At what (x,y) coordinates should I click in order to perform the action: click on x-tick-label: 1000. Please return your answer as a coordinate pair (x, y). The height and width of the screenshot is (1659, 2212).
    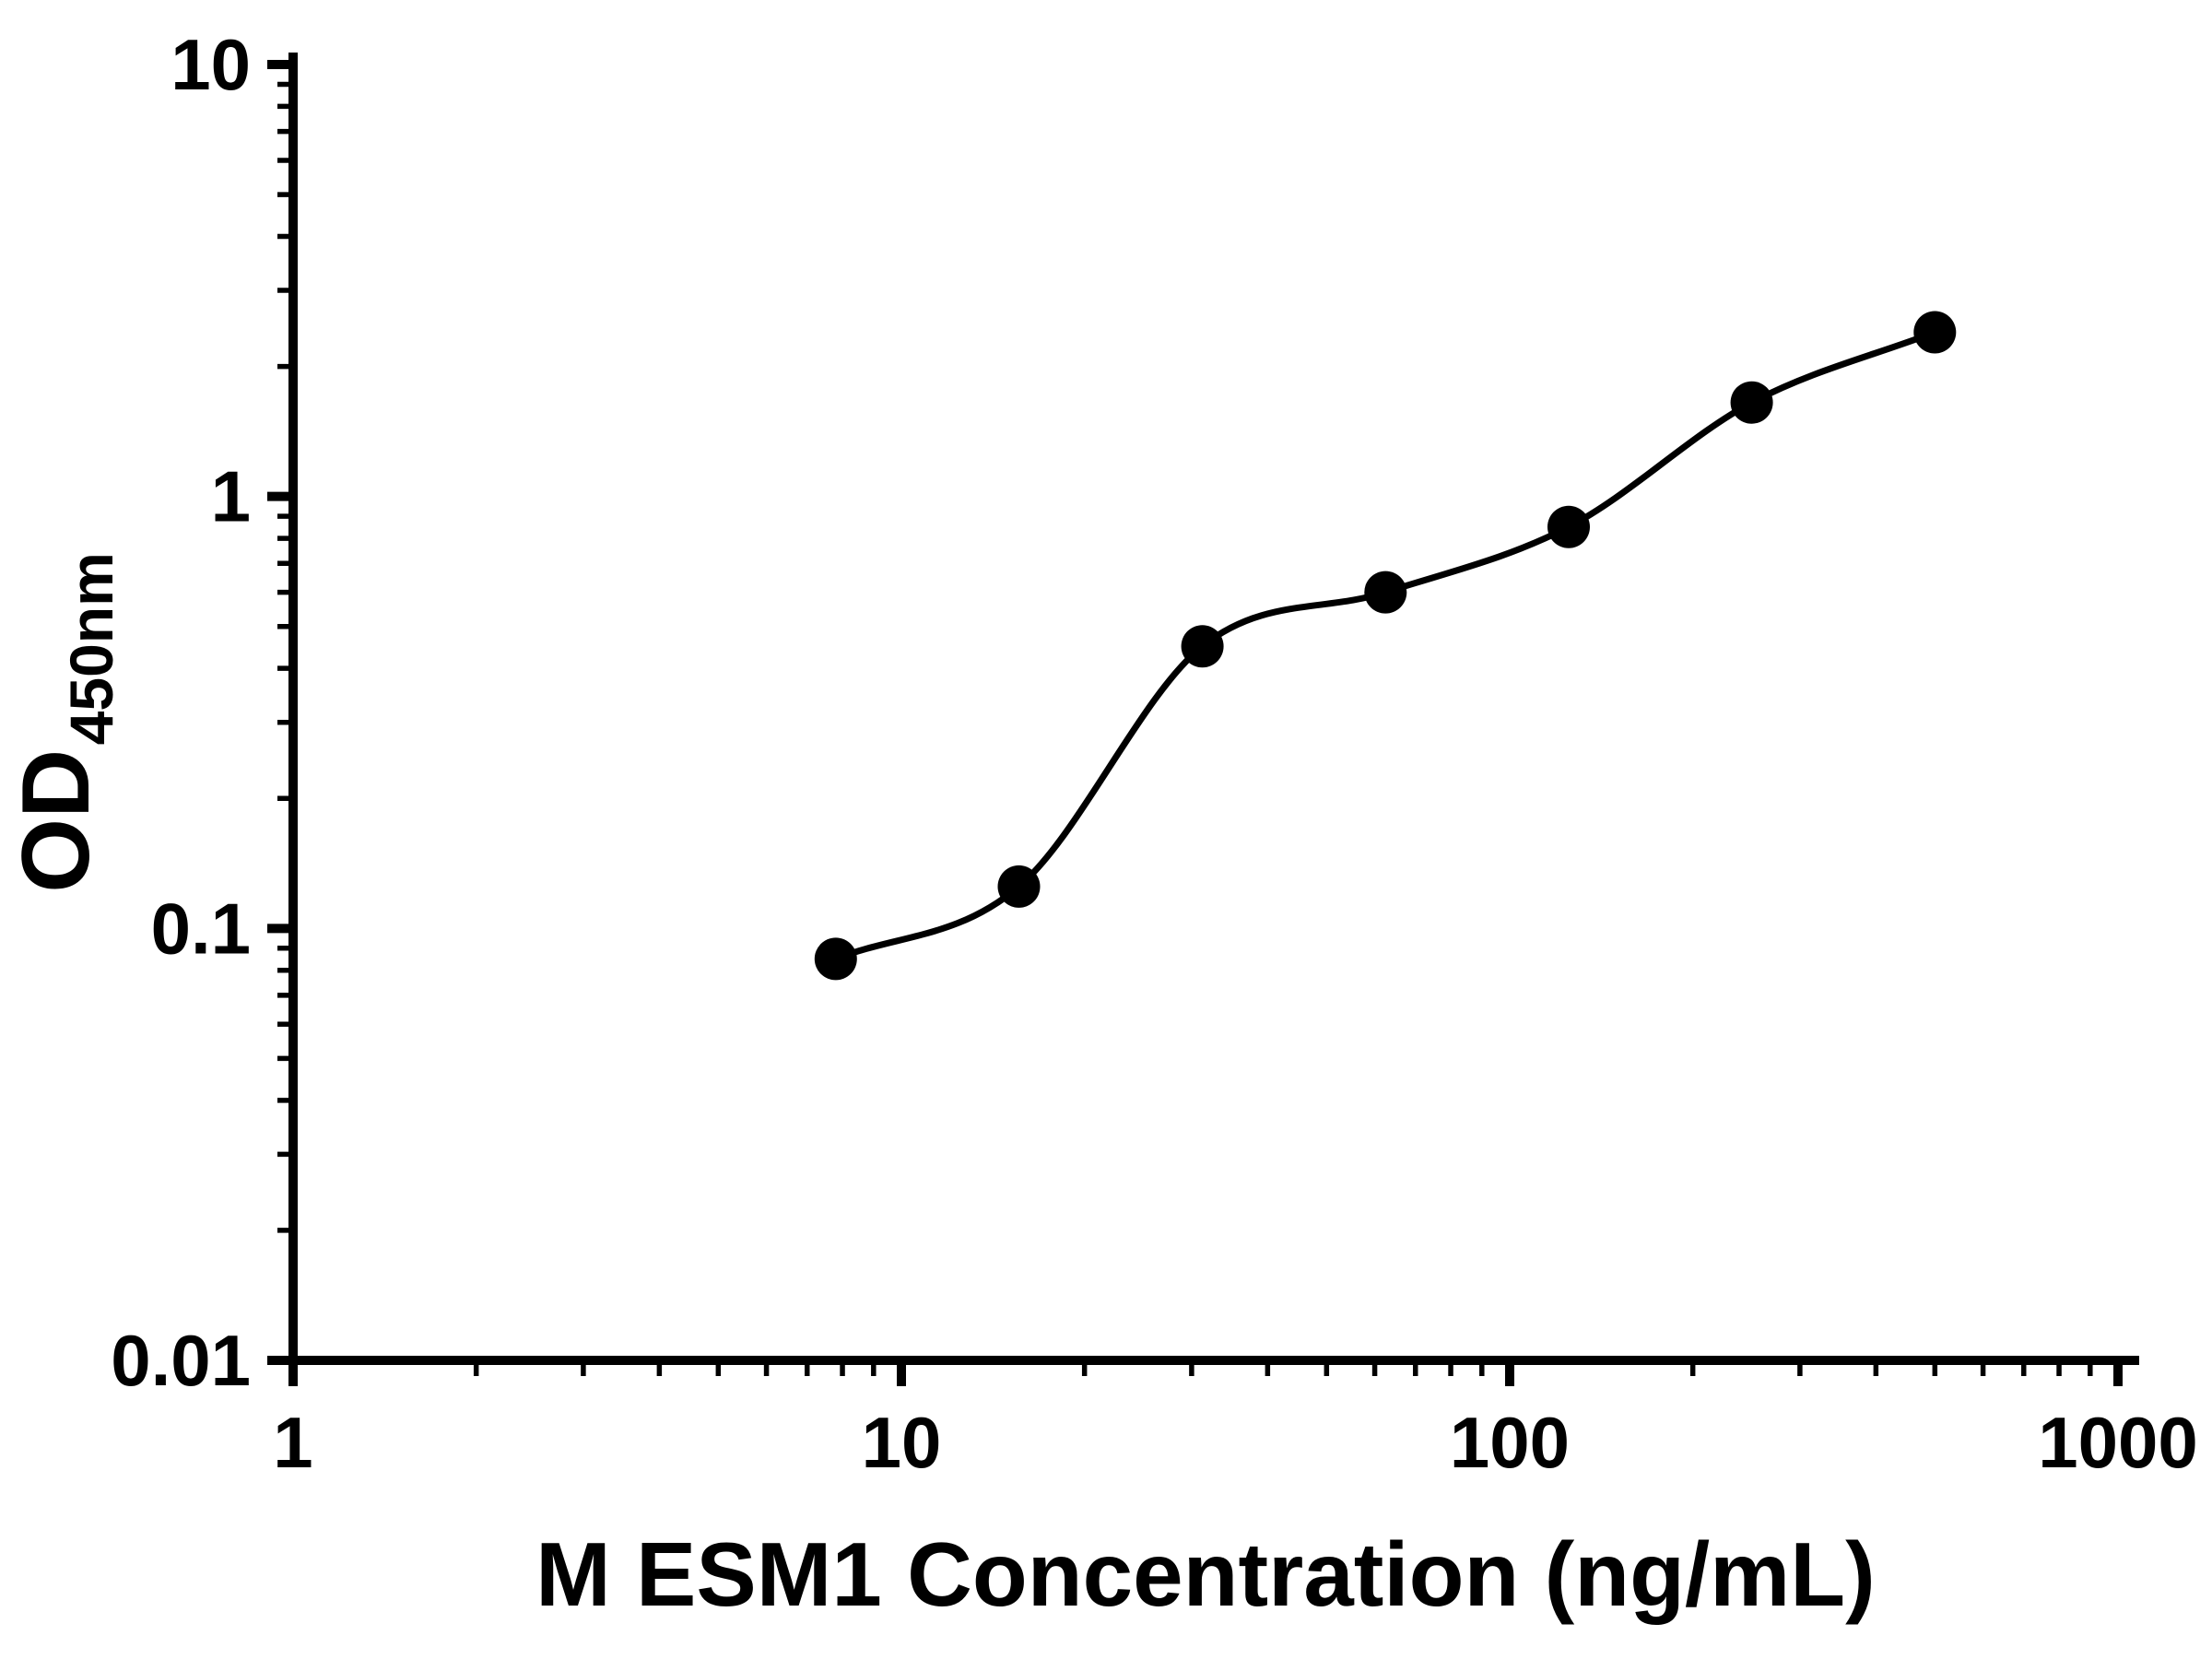
    Looking at the image, I should click on (2118, 1442).